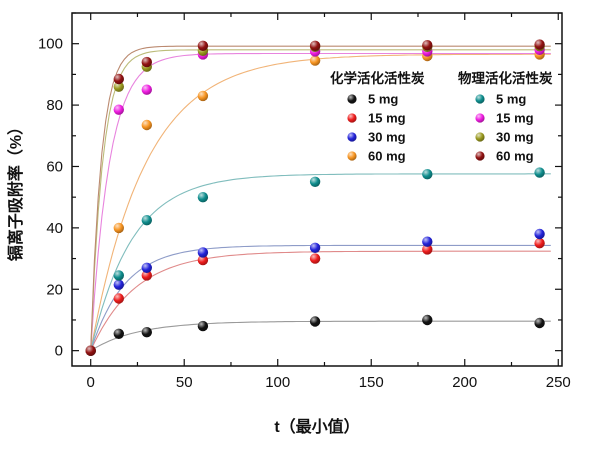 Image resolution: width=600 pixels, height=449 pixels. Describe the element at coordinates (558, 382) in the screenshot. I see `x-tick-label: 250` at that location.